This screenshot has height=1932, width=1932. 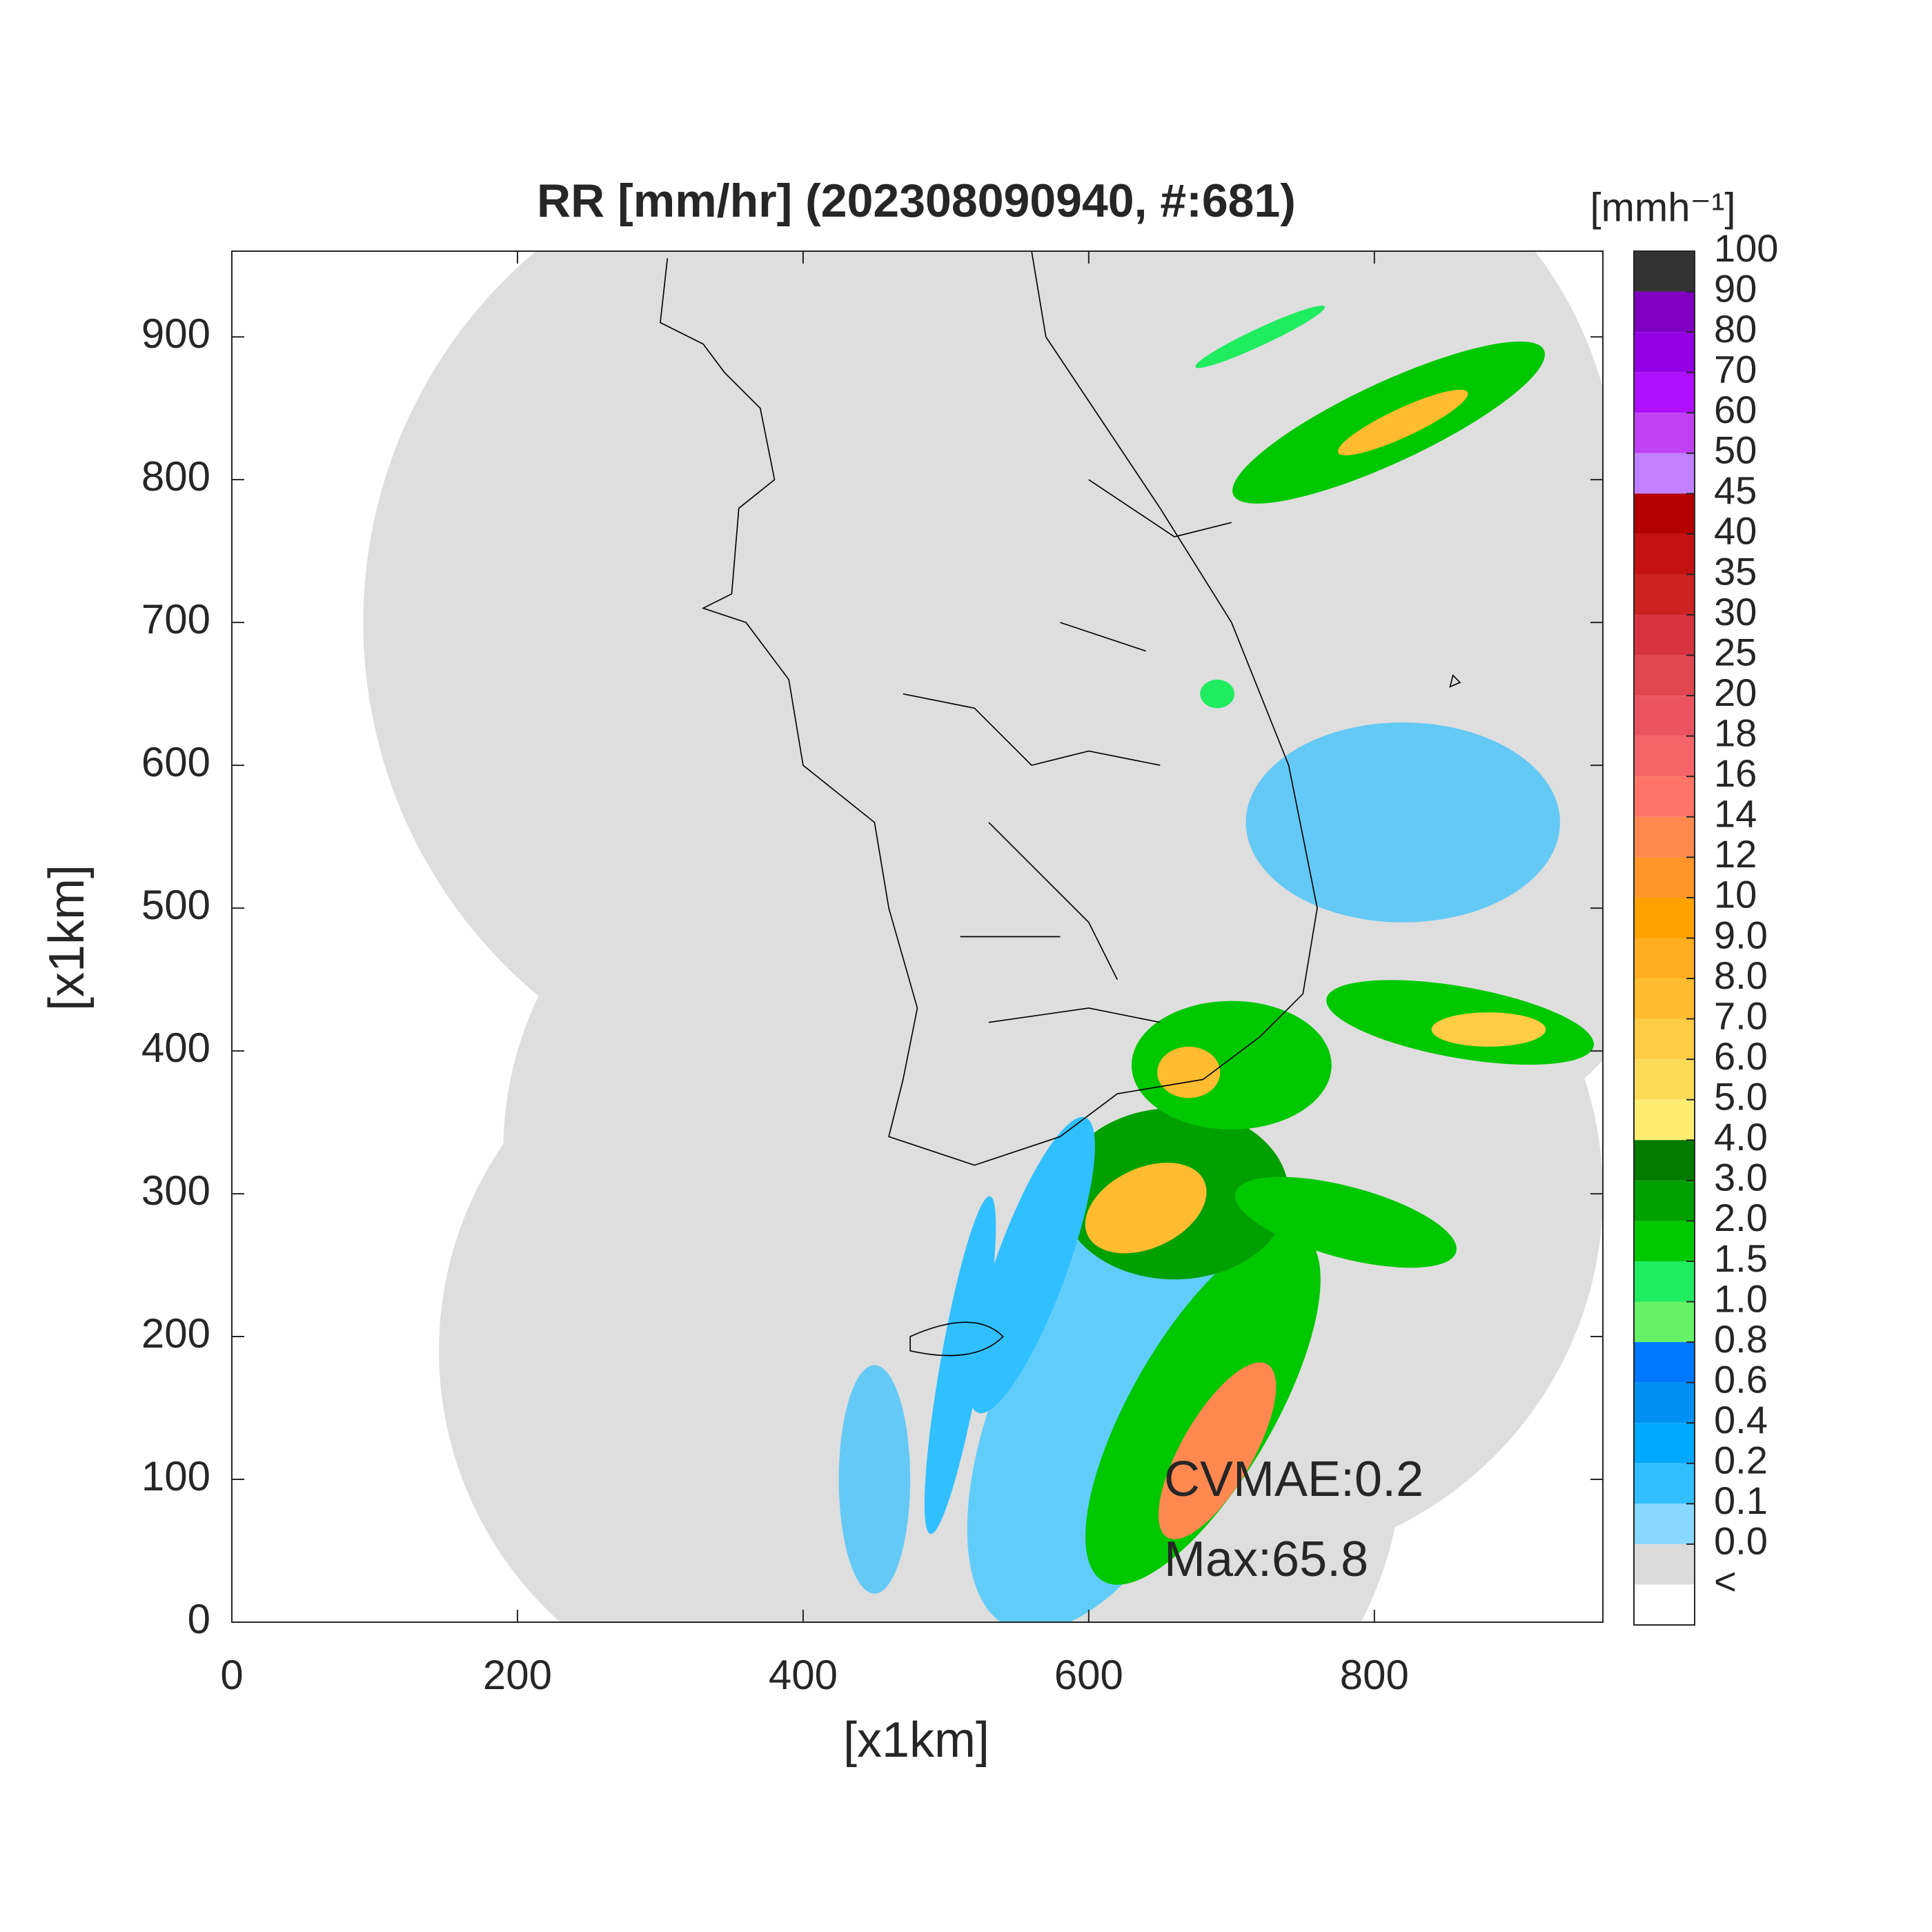 What do you see at coordinates (1735, 369) in the screenshot?
I see `colorbar-tick-label: 70` at bounding box center [1735, 369].